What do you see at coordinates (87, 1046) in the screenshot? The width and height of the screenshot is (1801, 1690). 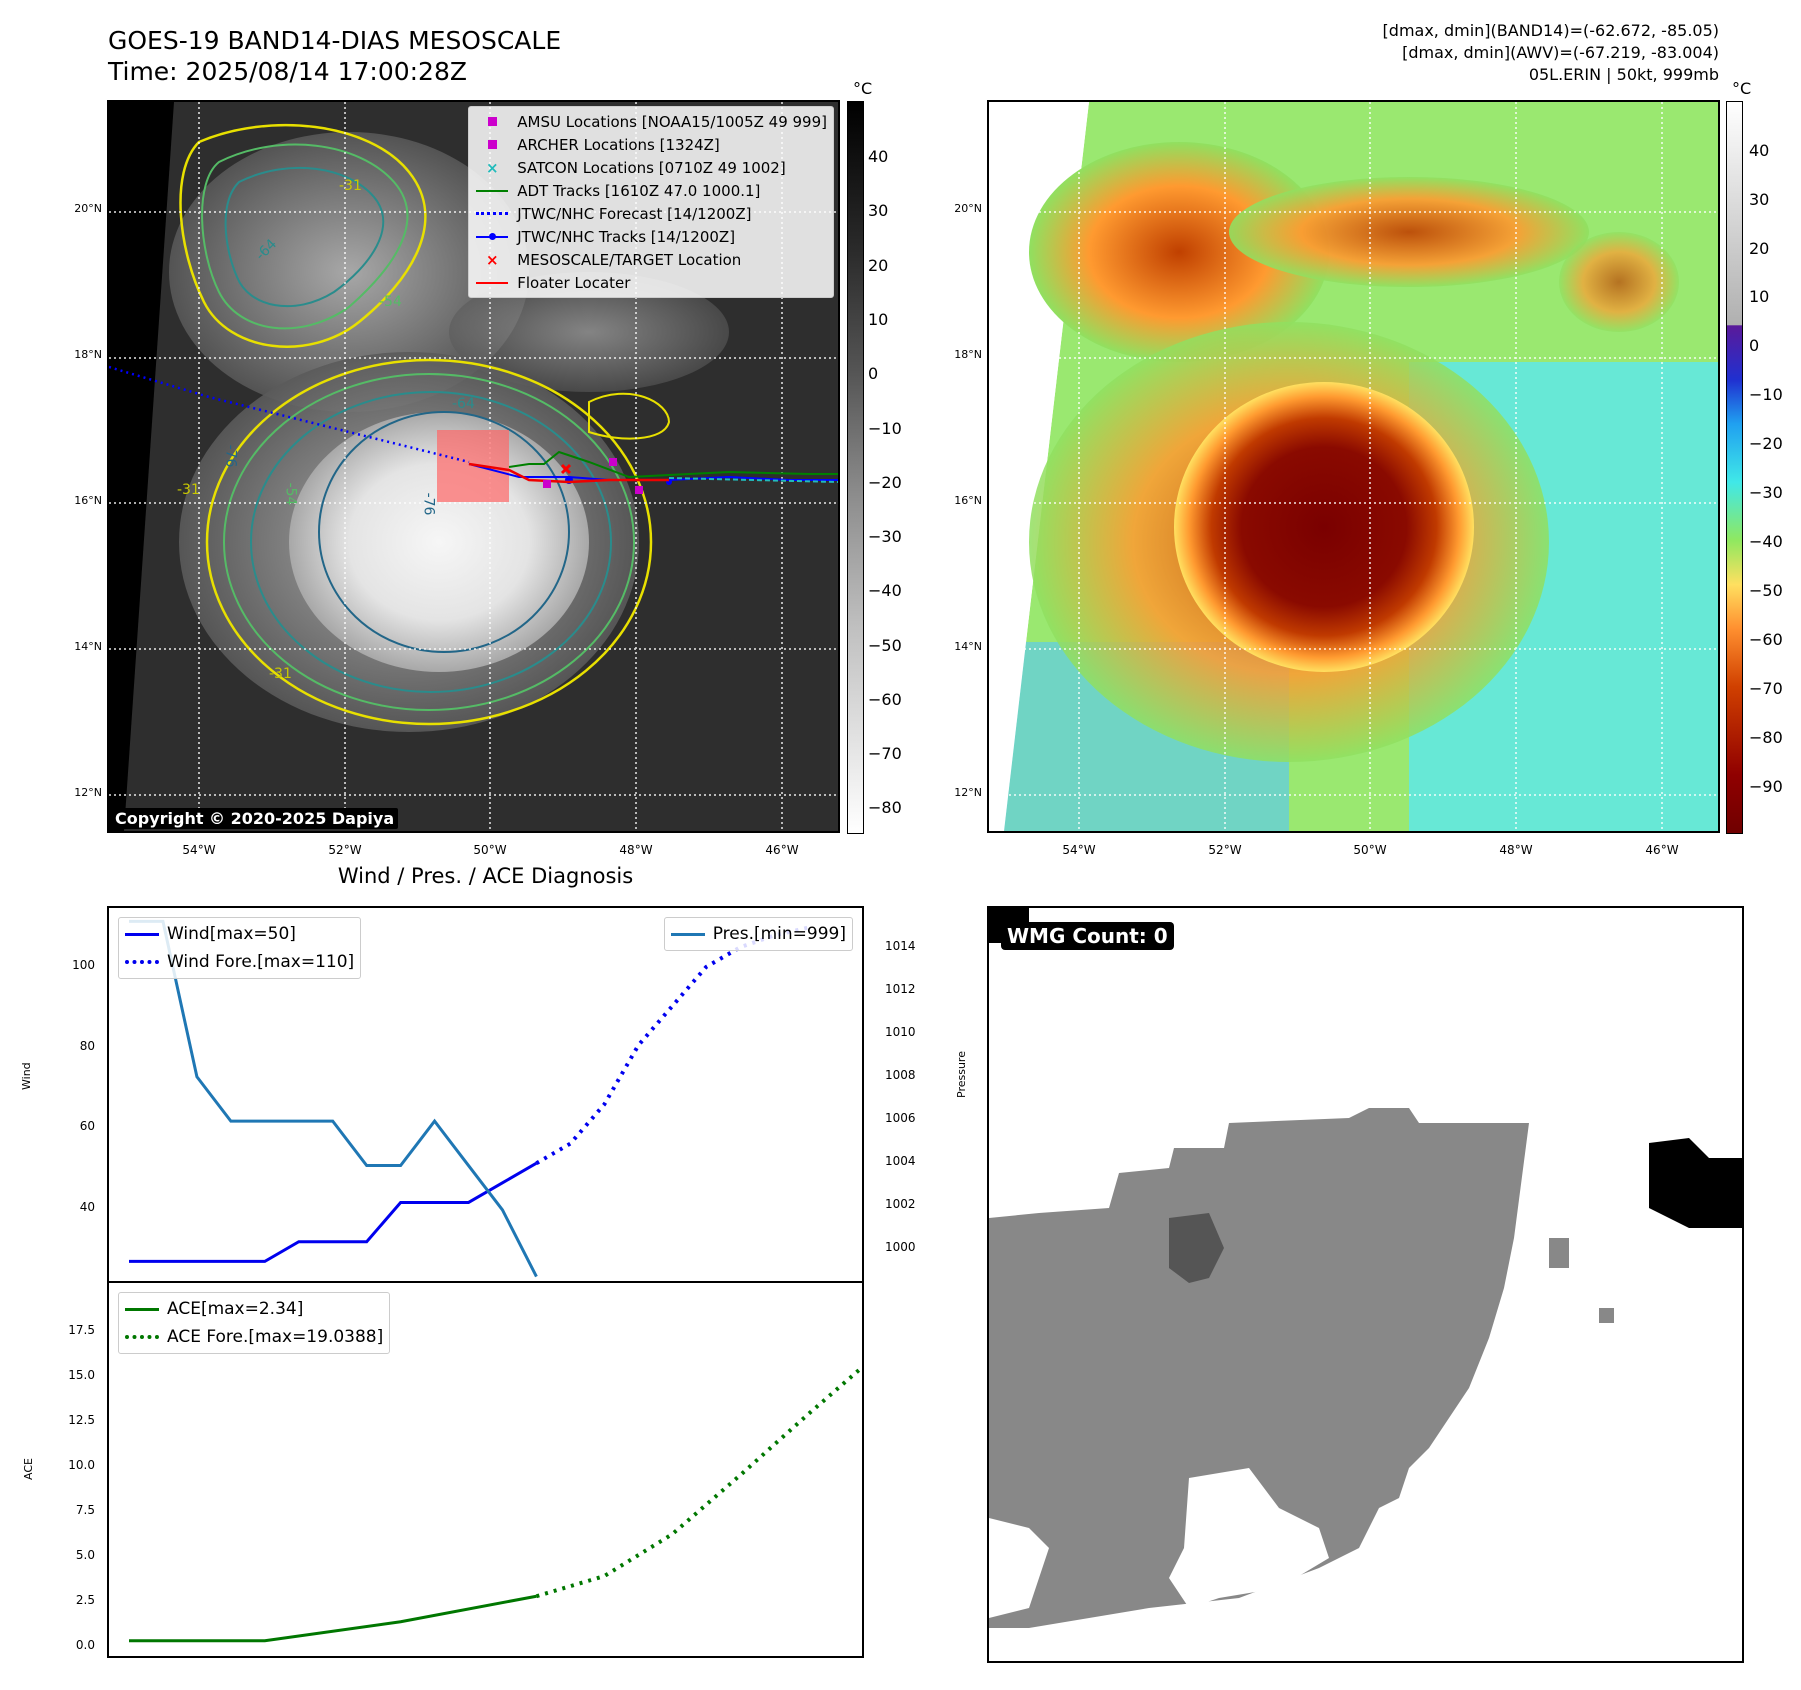 I see `wind-tick: 80` at bounding box center [87, 1046].